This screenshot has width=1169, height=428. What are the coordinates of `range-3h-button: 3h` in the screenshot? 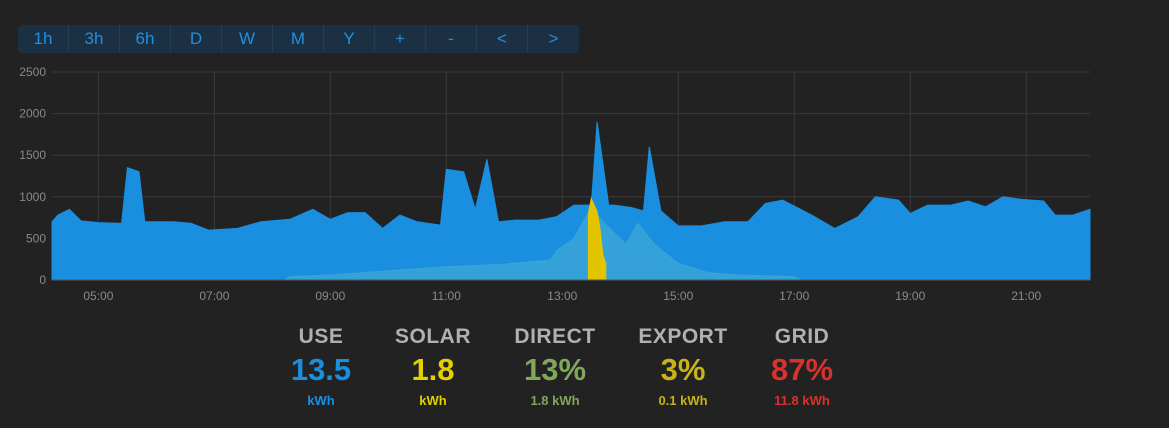 It's located at (94, 39).